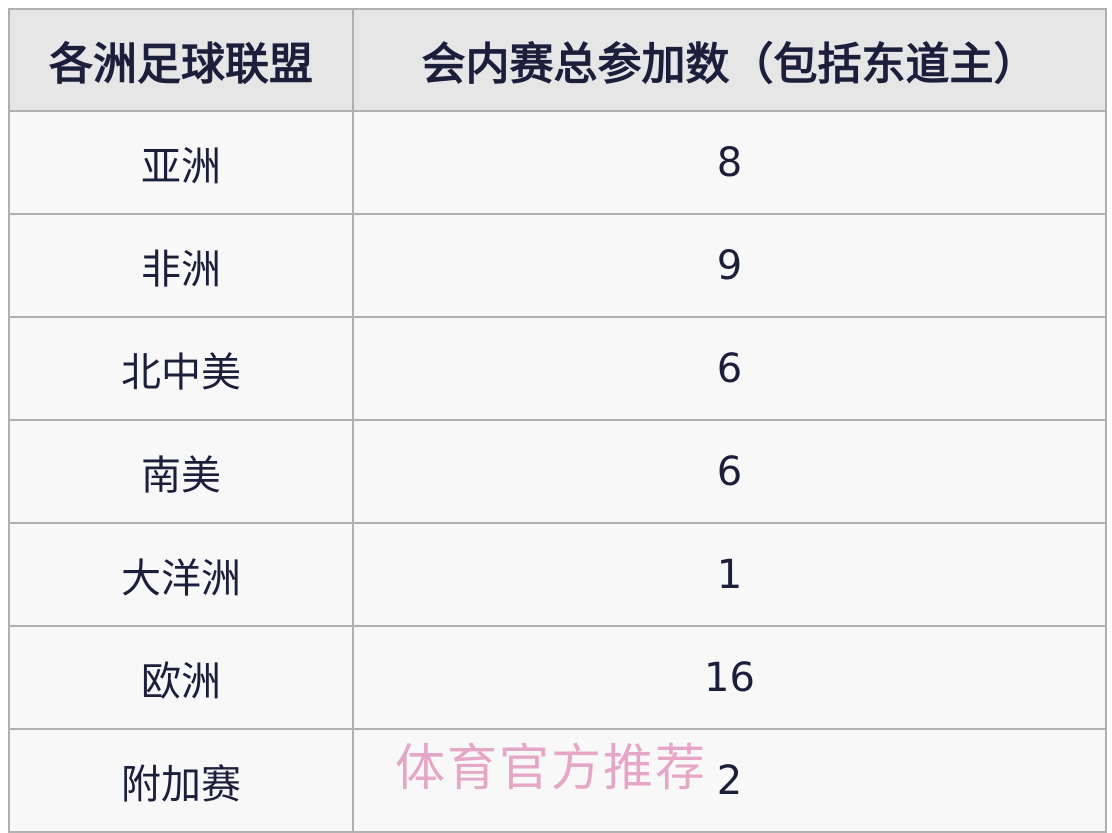 The height and width of the screenshot is (833, 1112). I want to click on confederation-cell: 南美, so click(181, 471).